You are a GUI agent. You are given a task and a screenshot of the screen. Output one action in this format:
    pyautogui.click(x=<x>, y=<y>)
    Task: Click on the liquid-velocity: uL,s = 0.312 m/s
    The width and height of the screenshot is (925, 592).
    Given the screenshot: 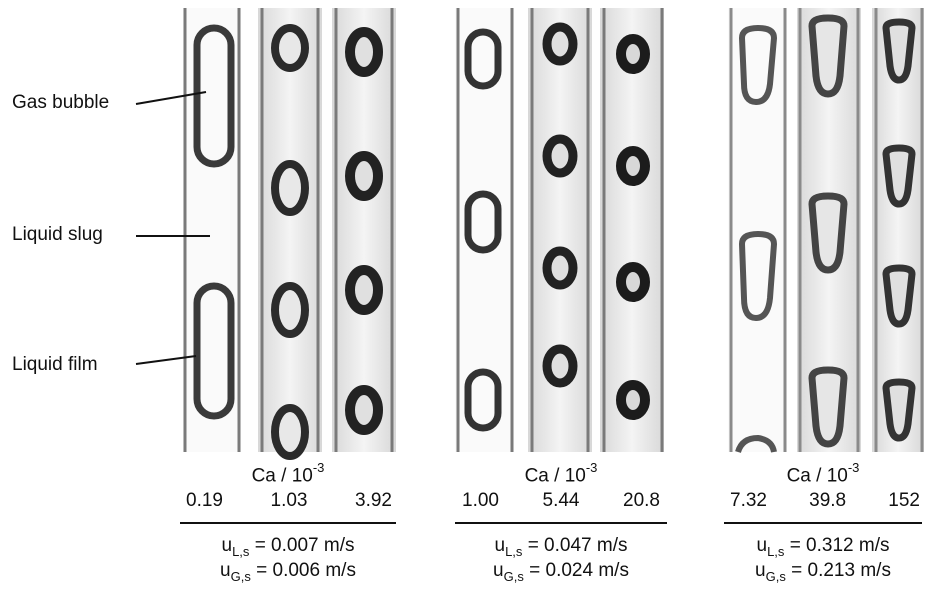 What is the action you would take?
    pyautogui.click(x=823, y=547)
    